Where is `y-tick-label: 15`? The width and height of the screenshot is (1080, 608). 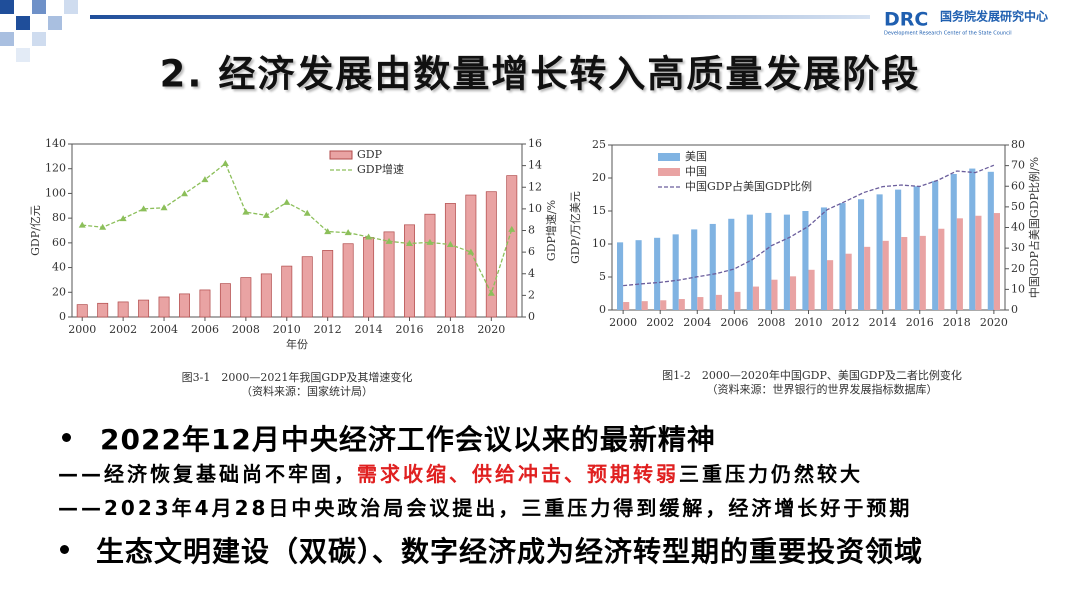
y-tick-label: 15 is located at coordinates (599, 210).